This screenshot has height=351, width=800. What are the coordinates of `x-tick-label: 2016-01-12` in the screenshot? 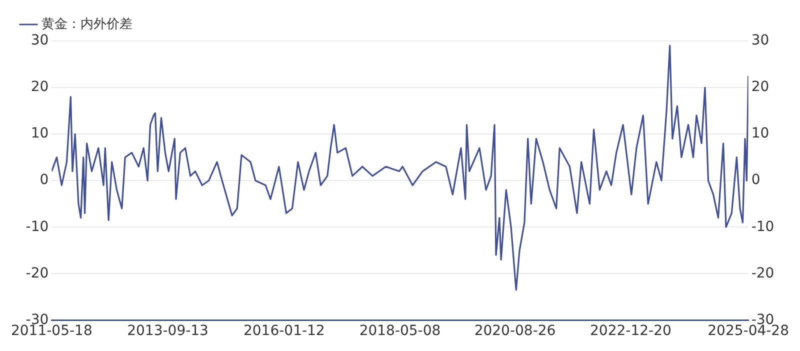 It's located at (284, 331).